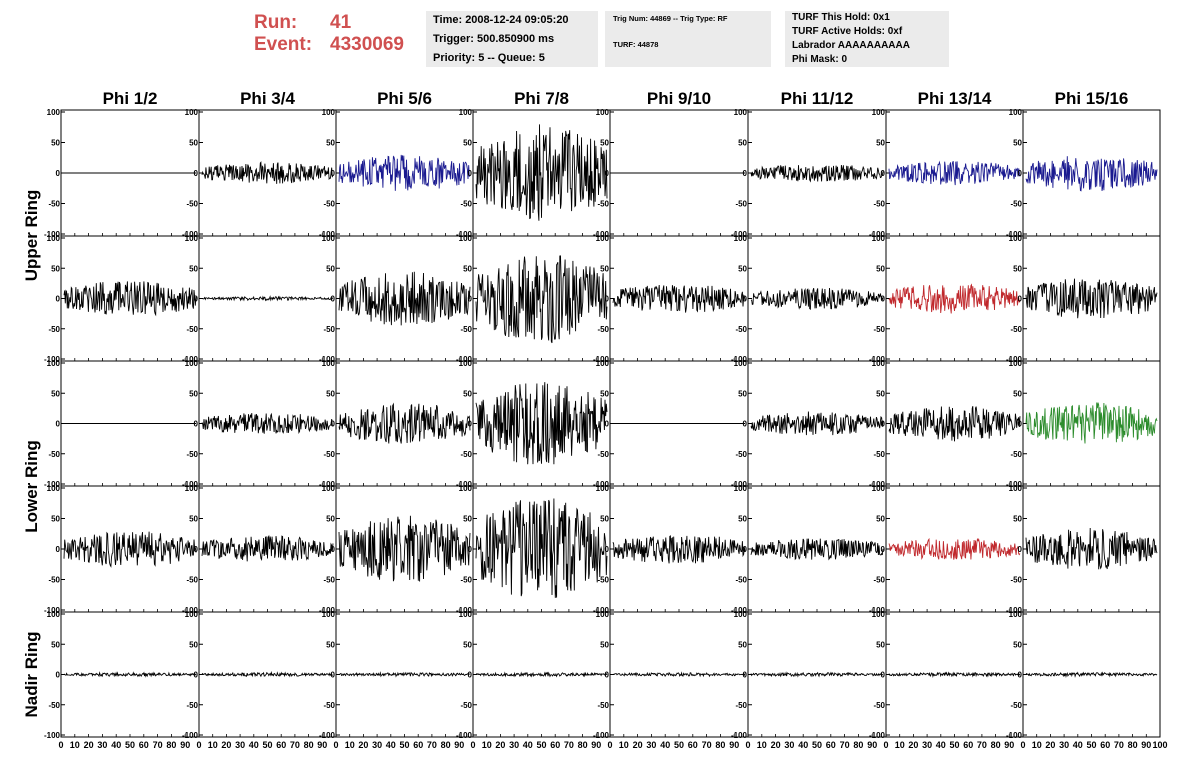  What do you see at coordinates (130, 98) in the screenshot?
I see `column-header: Phi 1/2` at bounding box center [130, 98].